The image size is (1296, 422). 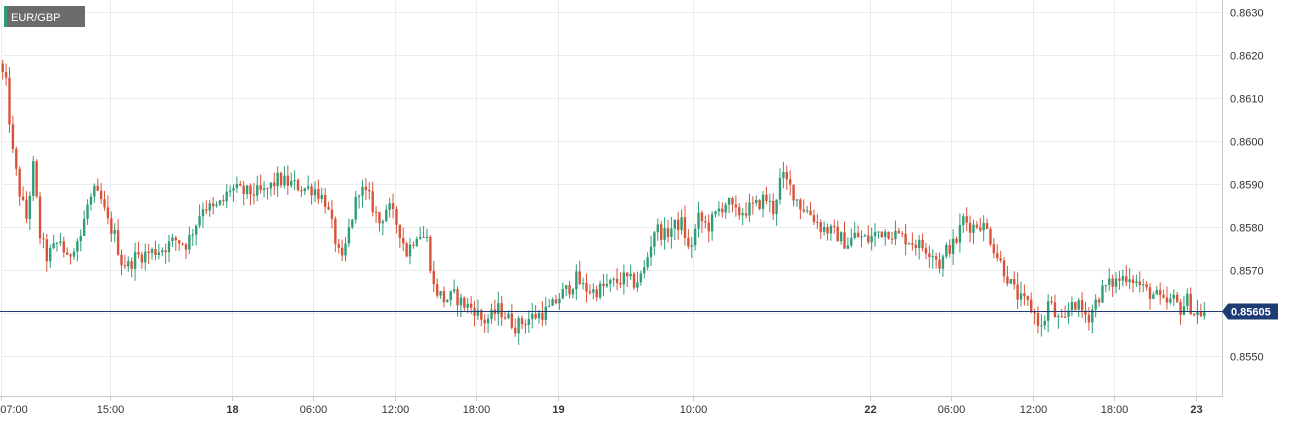 I want to click on time-tick-label: 19, so click(x=558, y=410).